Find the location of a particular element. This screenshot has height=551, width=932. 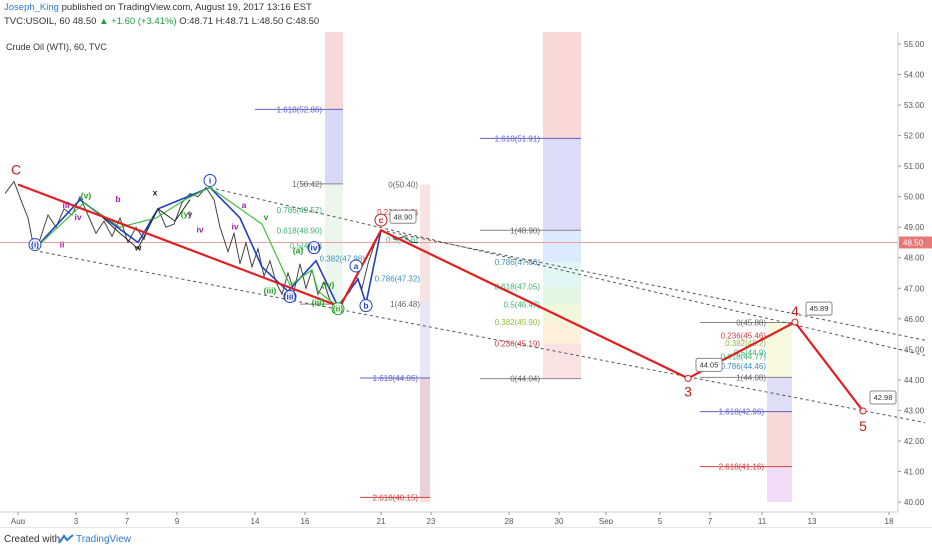

fib-level-label: 0.5(48.4) is located at coordinates (306, 246).